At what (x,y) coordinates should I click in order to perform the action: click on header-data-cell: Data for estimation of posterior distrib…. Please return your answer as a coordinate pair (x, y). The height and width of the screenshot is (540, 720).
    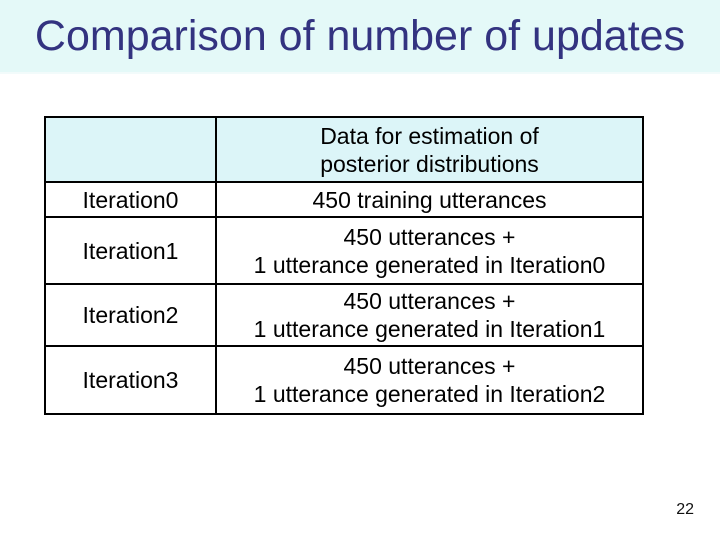
    Looking at the image, I should click on (429, 149).